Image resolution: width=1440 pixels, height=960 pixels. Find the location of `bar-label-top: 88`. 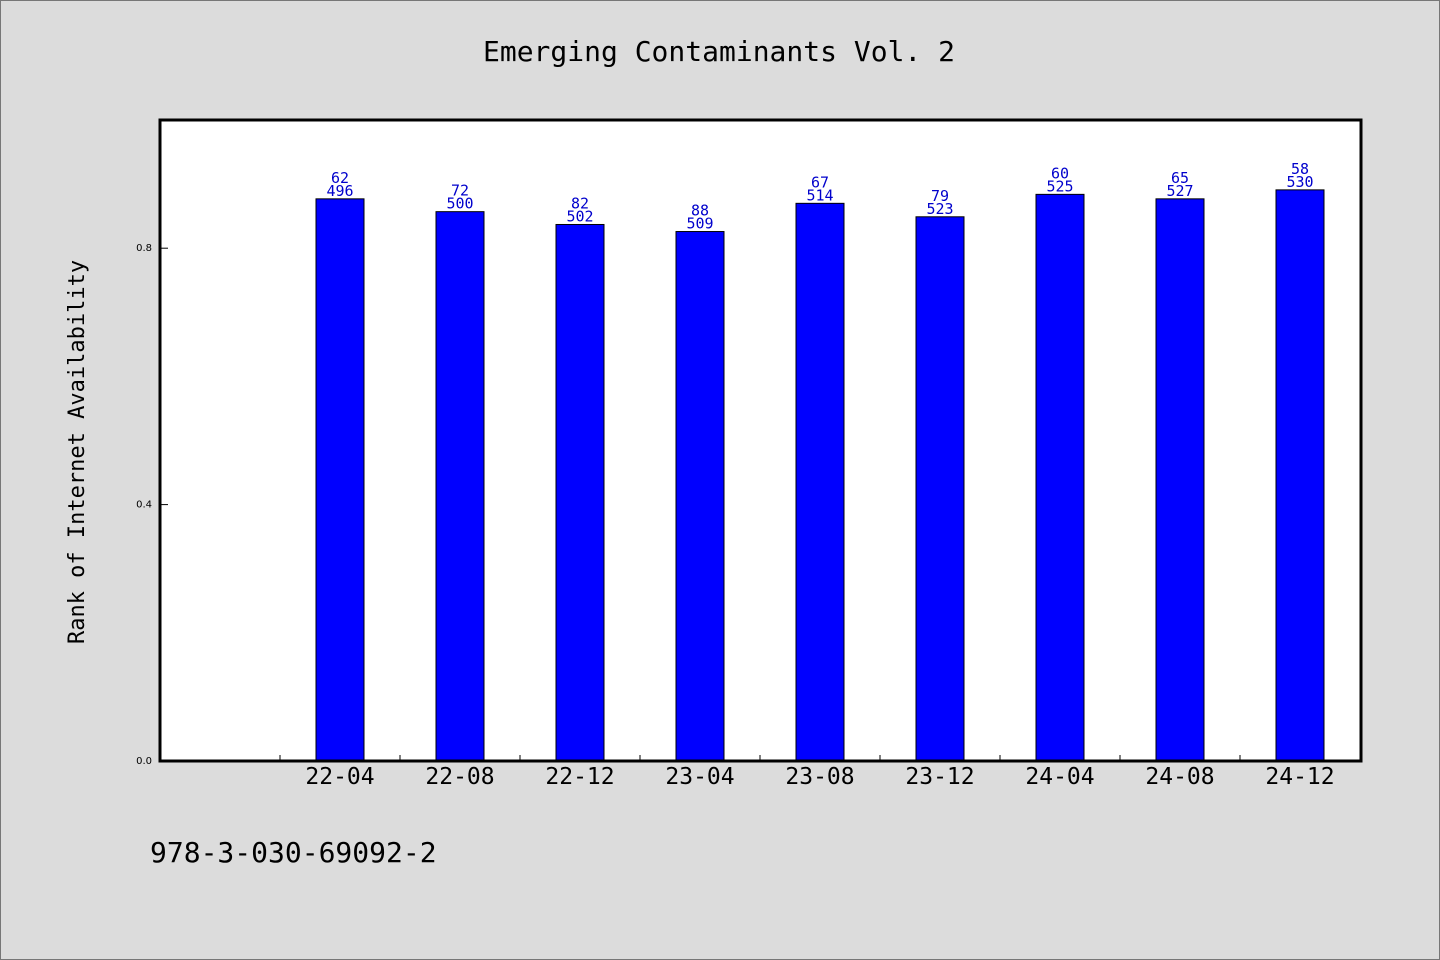

bar-label-top: 88 is located at coordinates (700, 211).